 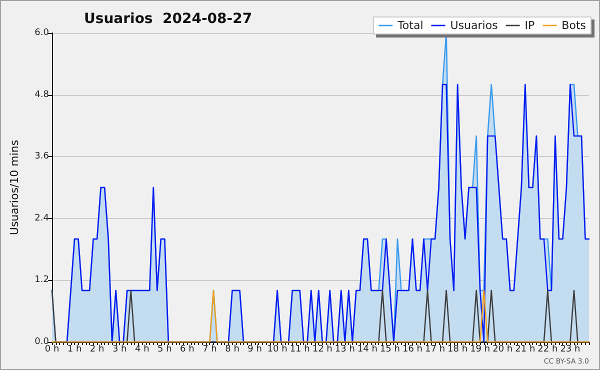 I want to click on x-tick-label: 22 h, so click(x=548, y=349).